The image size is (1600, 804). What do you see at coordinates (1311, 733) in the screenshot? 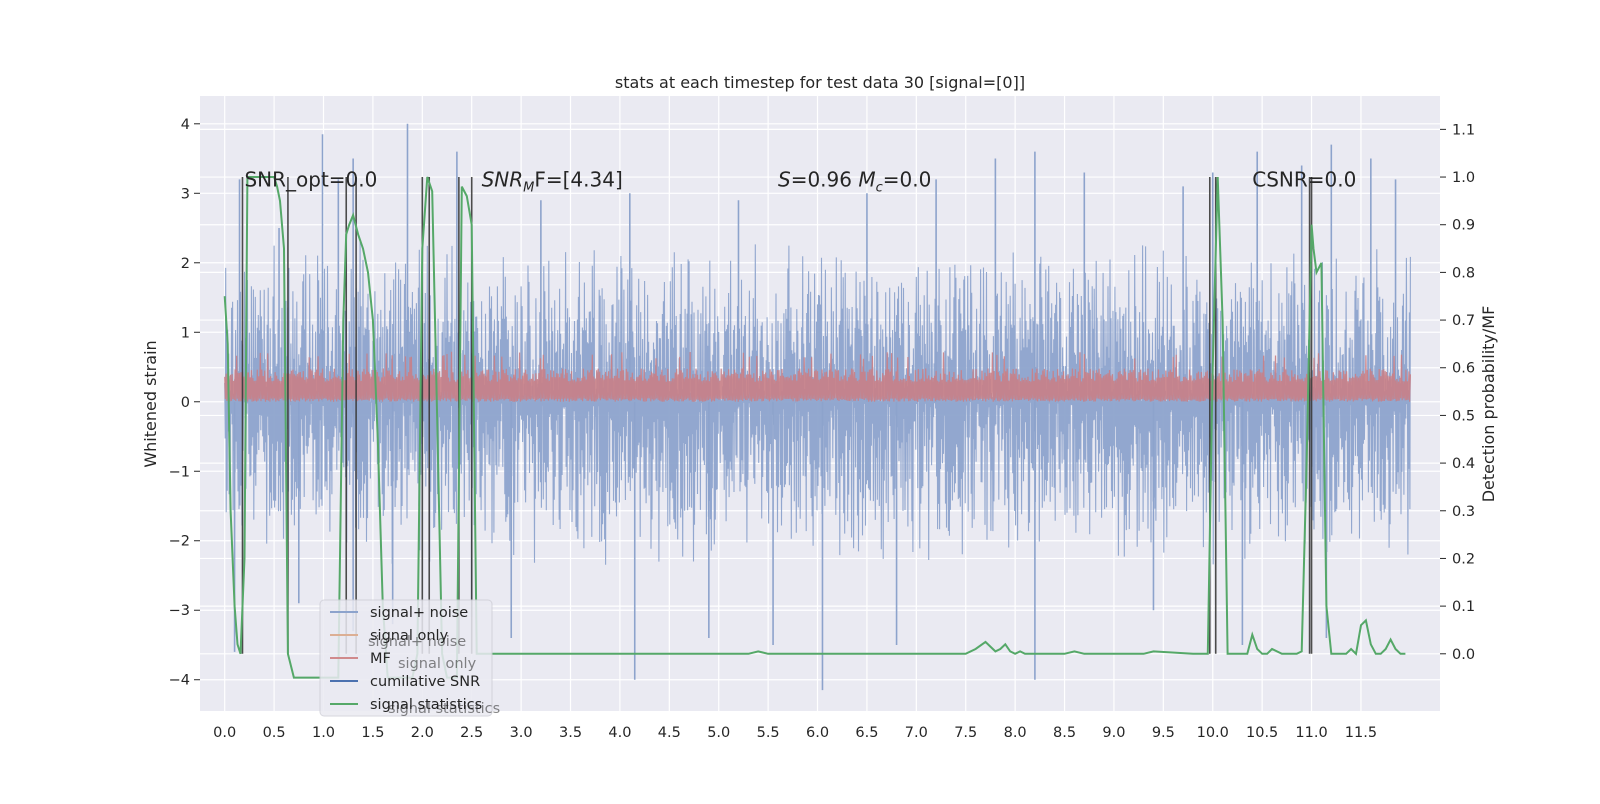
I see `x-tick-label: 11.0` at bounding box center [1311, 733].